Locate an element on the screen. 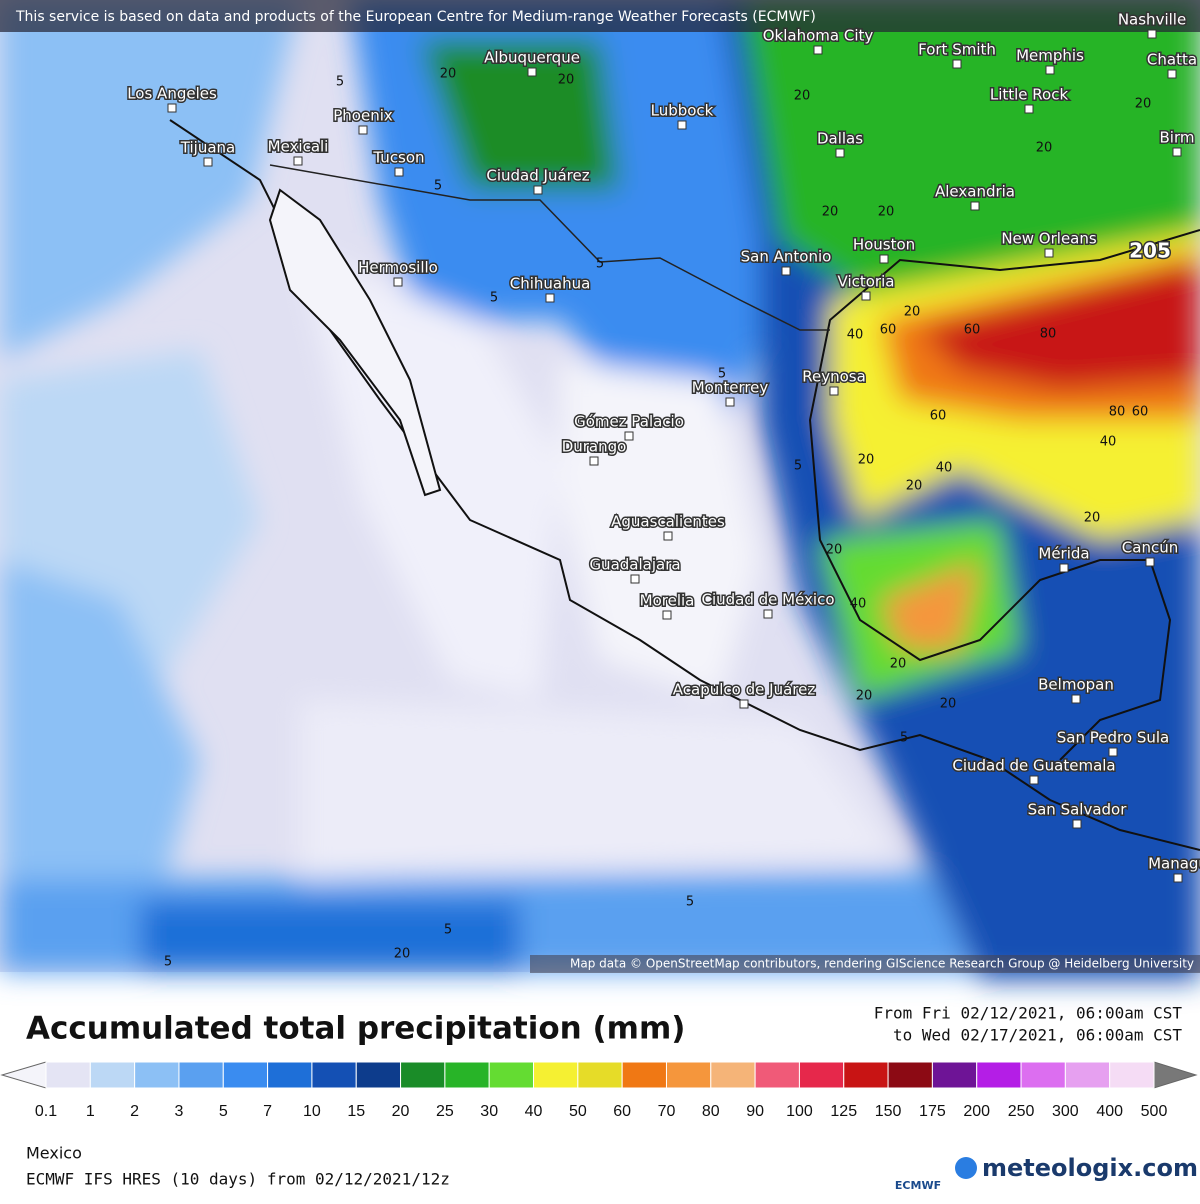 The height and width of the screenshot is (1204, 1200). legend-tick-label: 250 is located at coordinates (1021, 1111).